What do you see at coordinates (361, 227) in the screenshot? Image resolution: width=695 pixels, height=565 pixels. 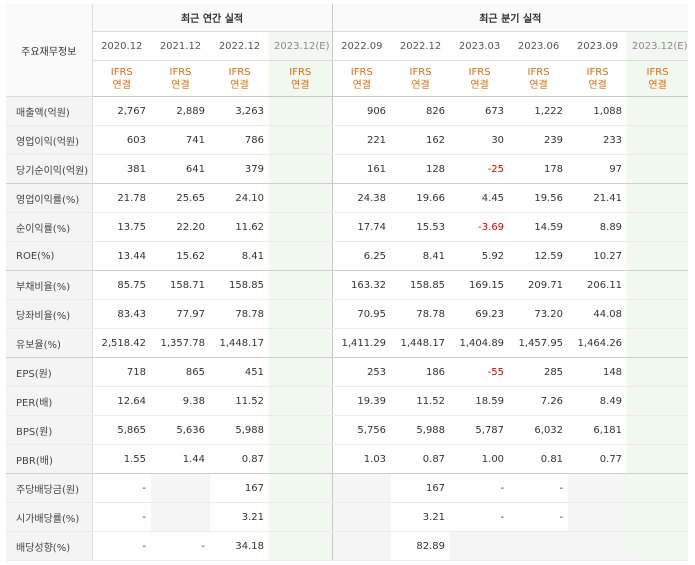 I see `value-cell: 17.74` at bounding box center [361, 227].